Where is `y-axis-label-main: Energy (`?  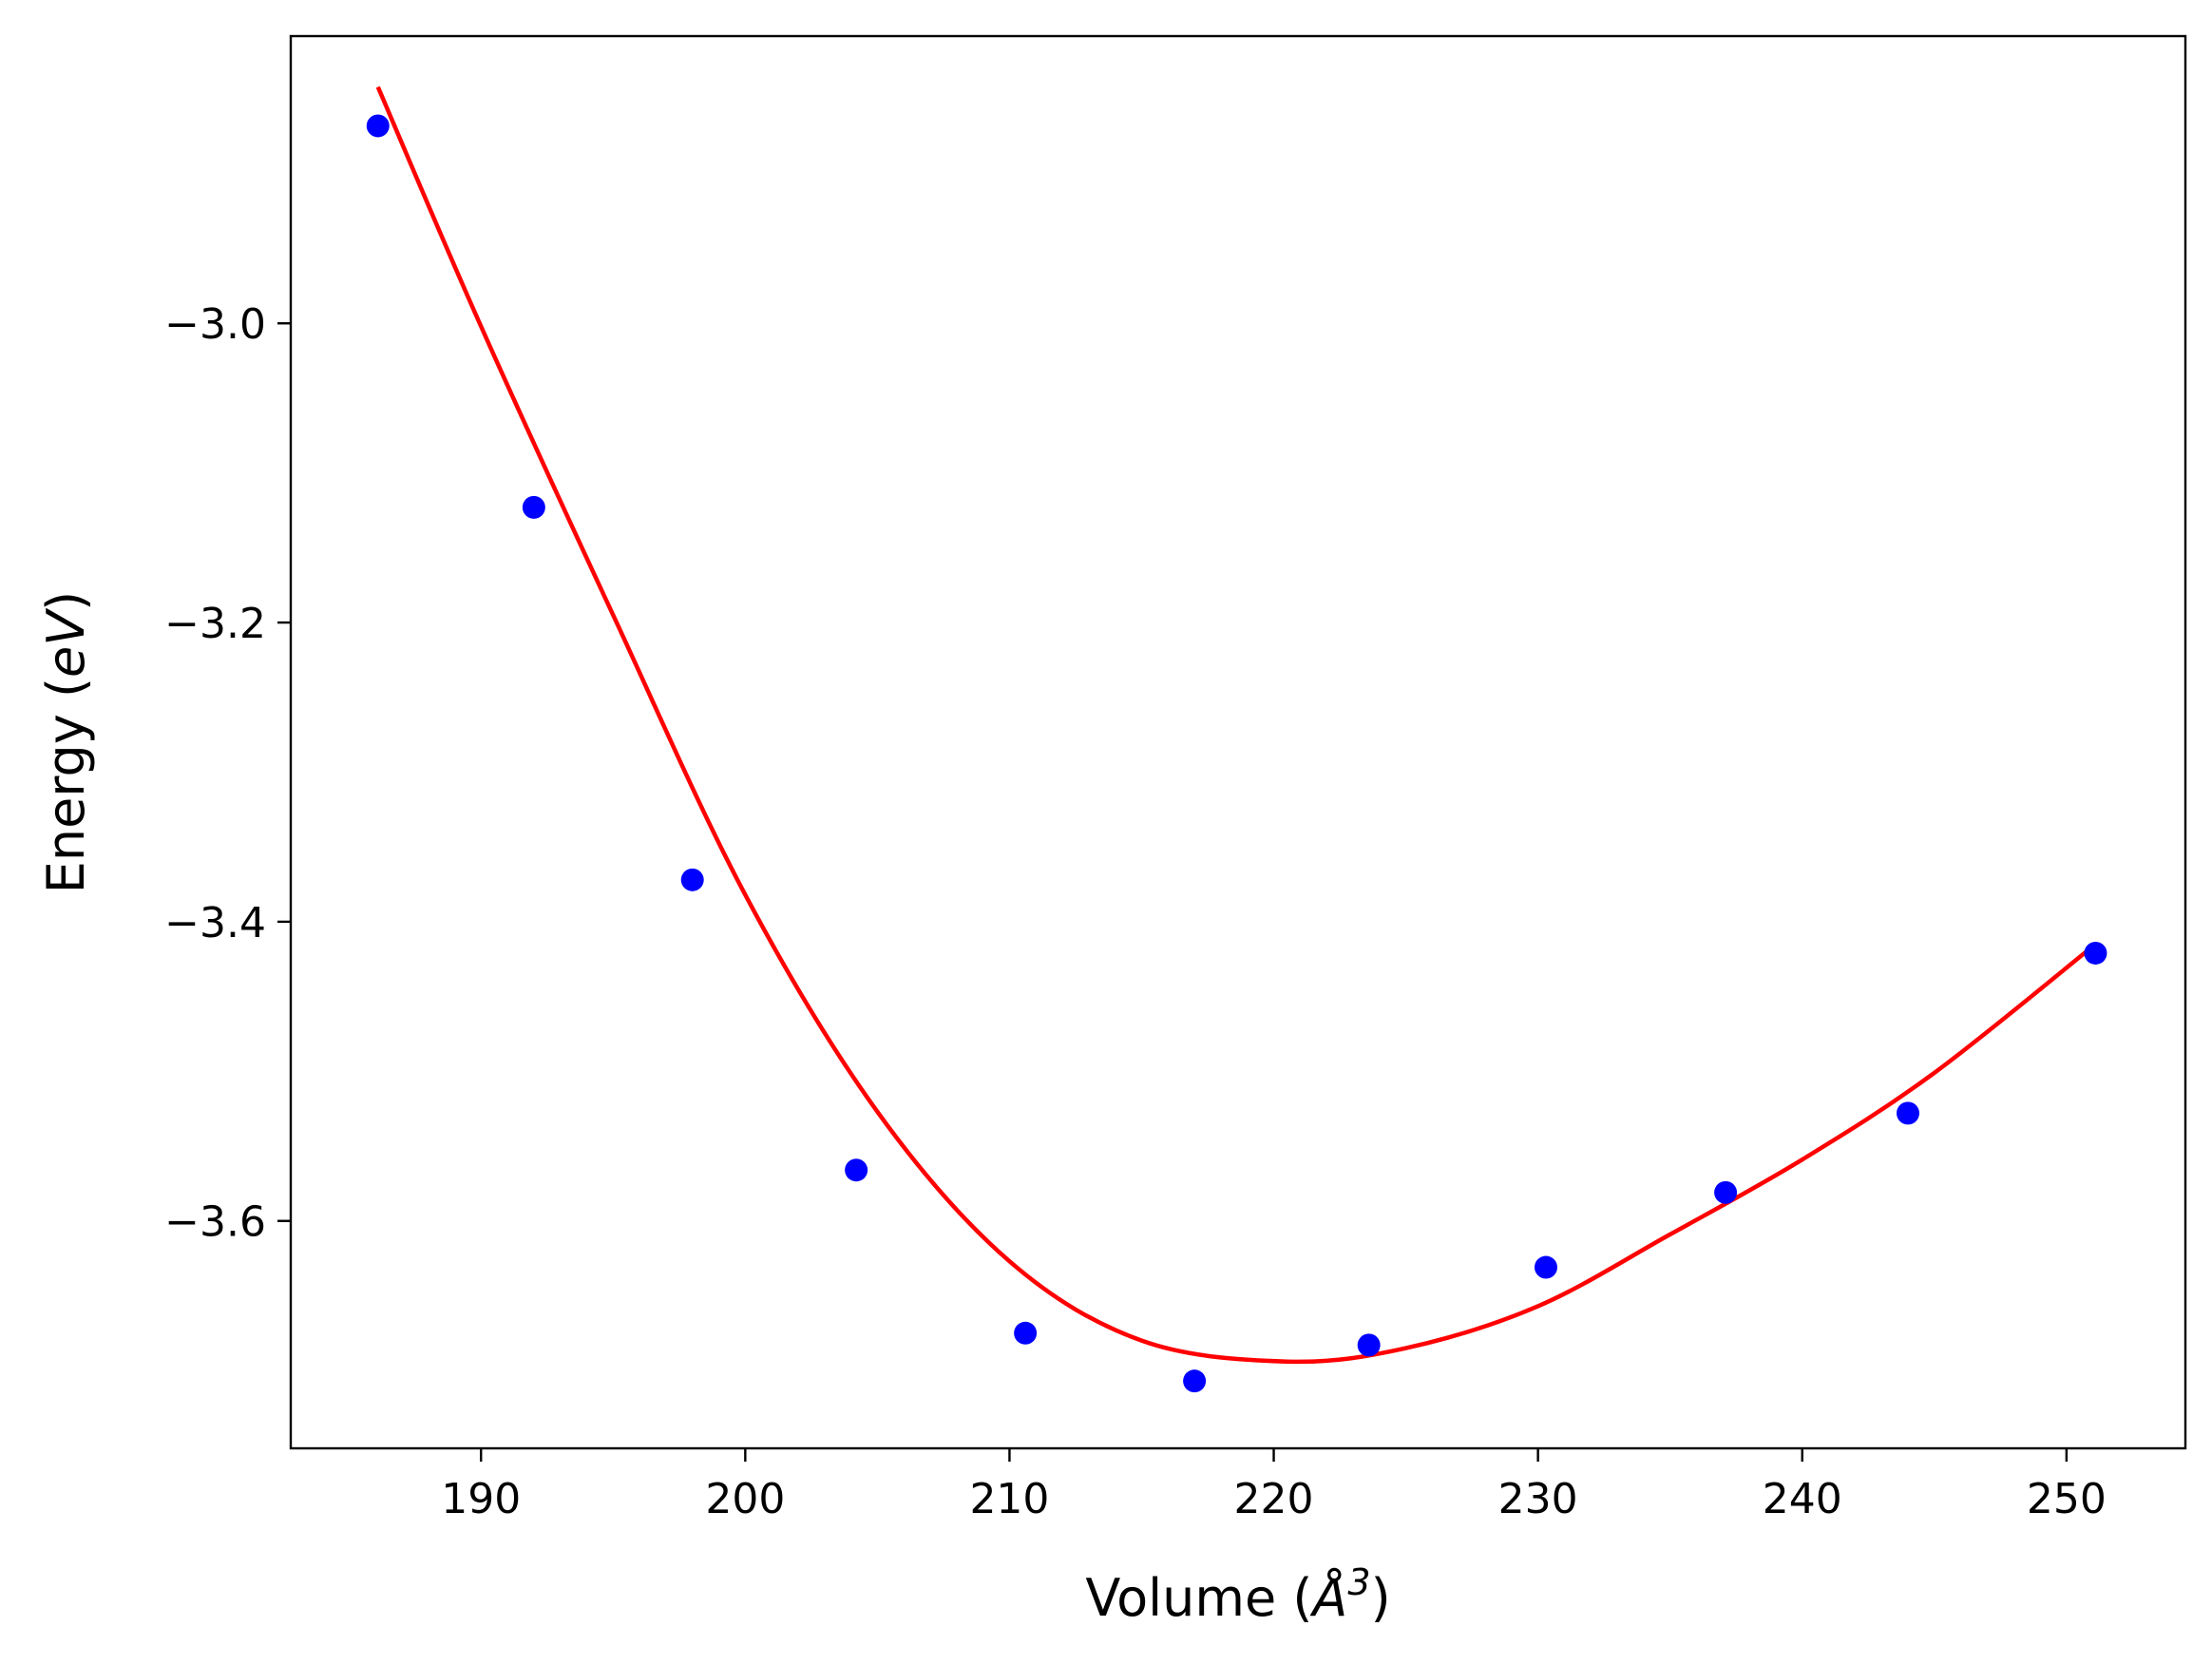
y-axis-label-main: Energy ( is located at coordinates (66, 785).